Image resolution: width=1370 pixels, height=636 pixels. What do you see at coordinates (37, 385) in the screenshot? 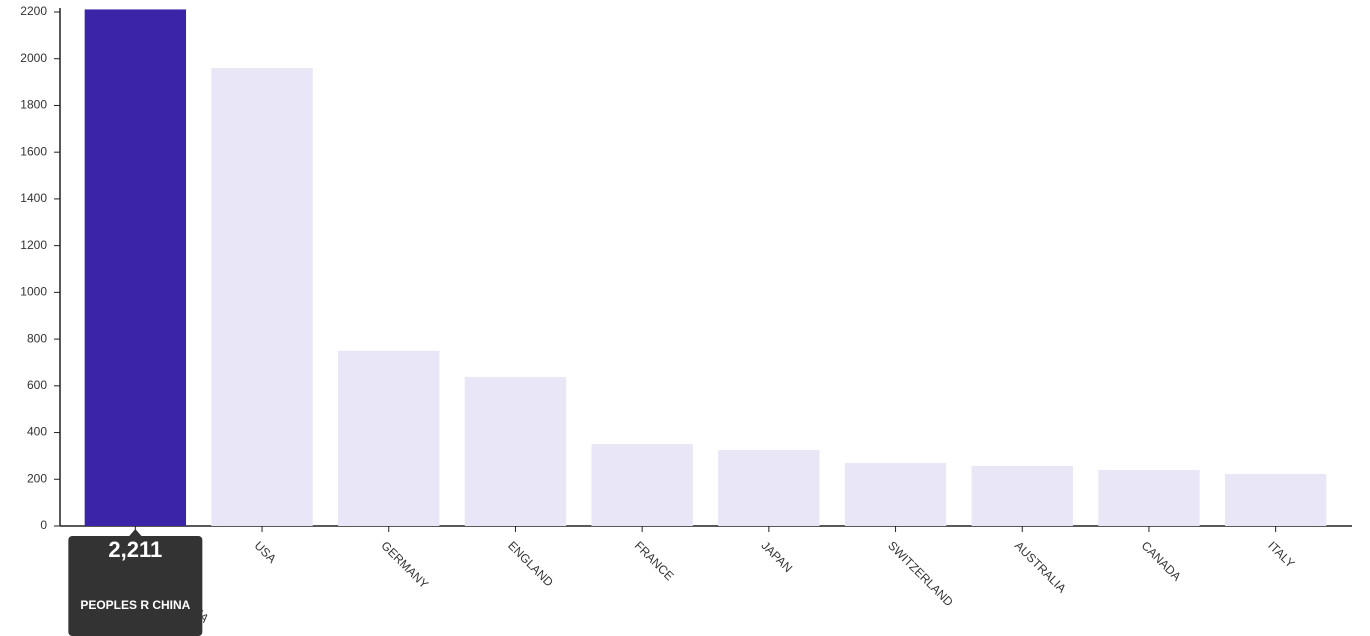
I see `y-tick-label: 600` at bounding box center [37, 385].